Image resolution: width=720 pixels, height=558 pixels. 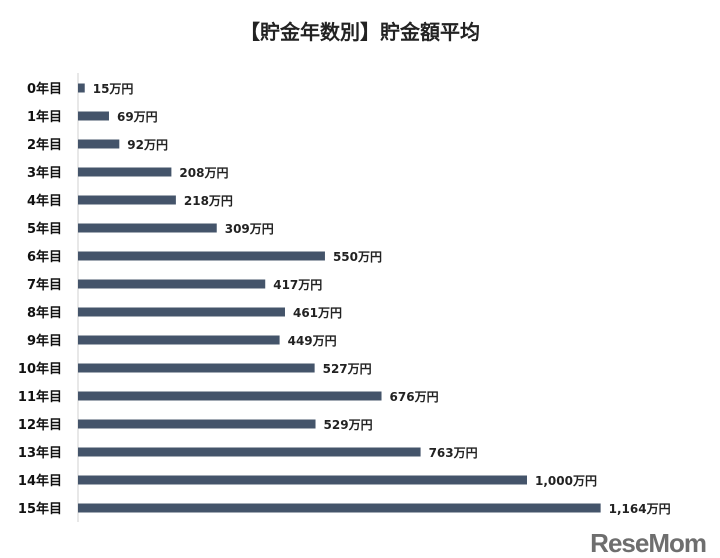 I want to click on category-label: 9年目, so click(x=44, y=341).